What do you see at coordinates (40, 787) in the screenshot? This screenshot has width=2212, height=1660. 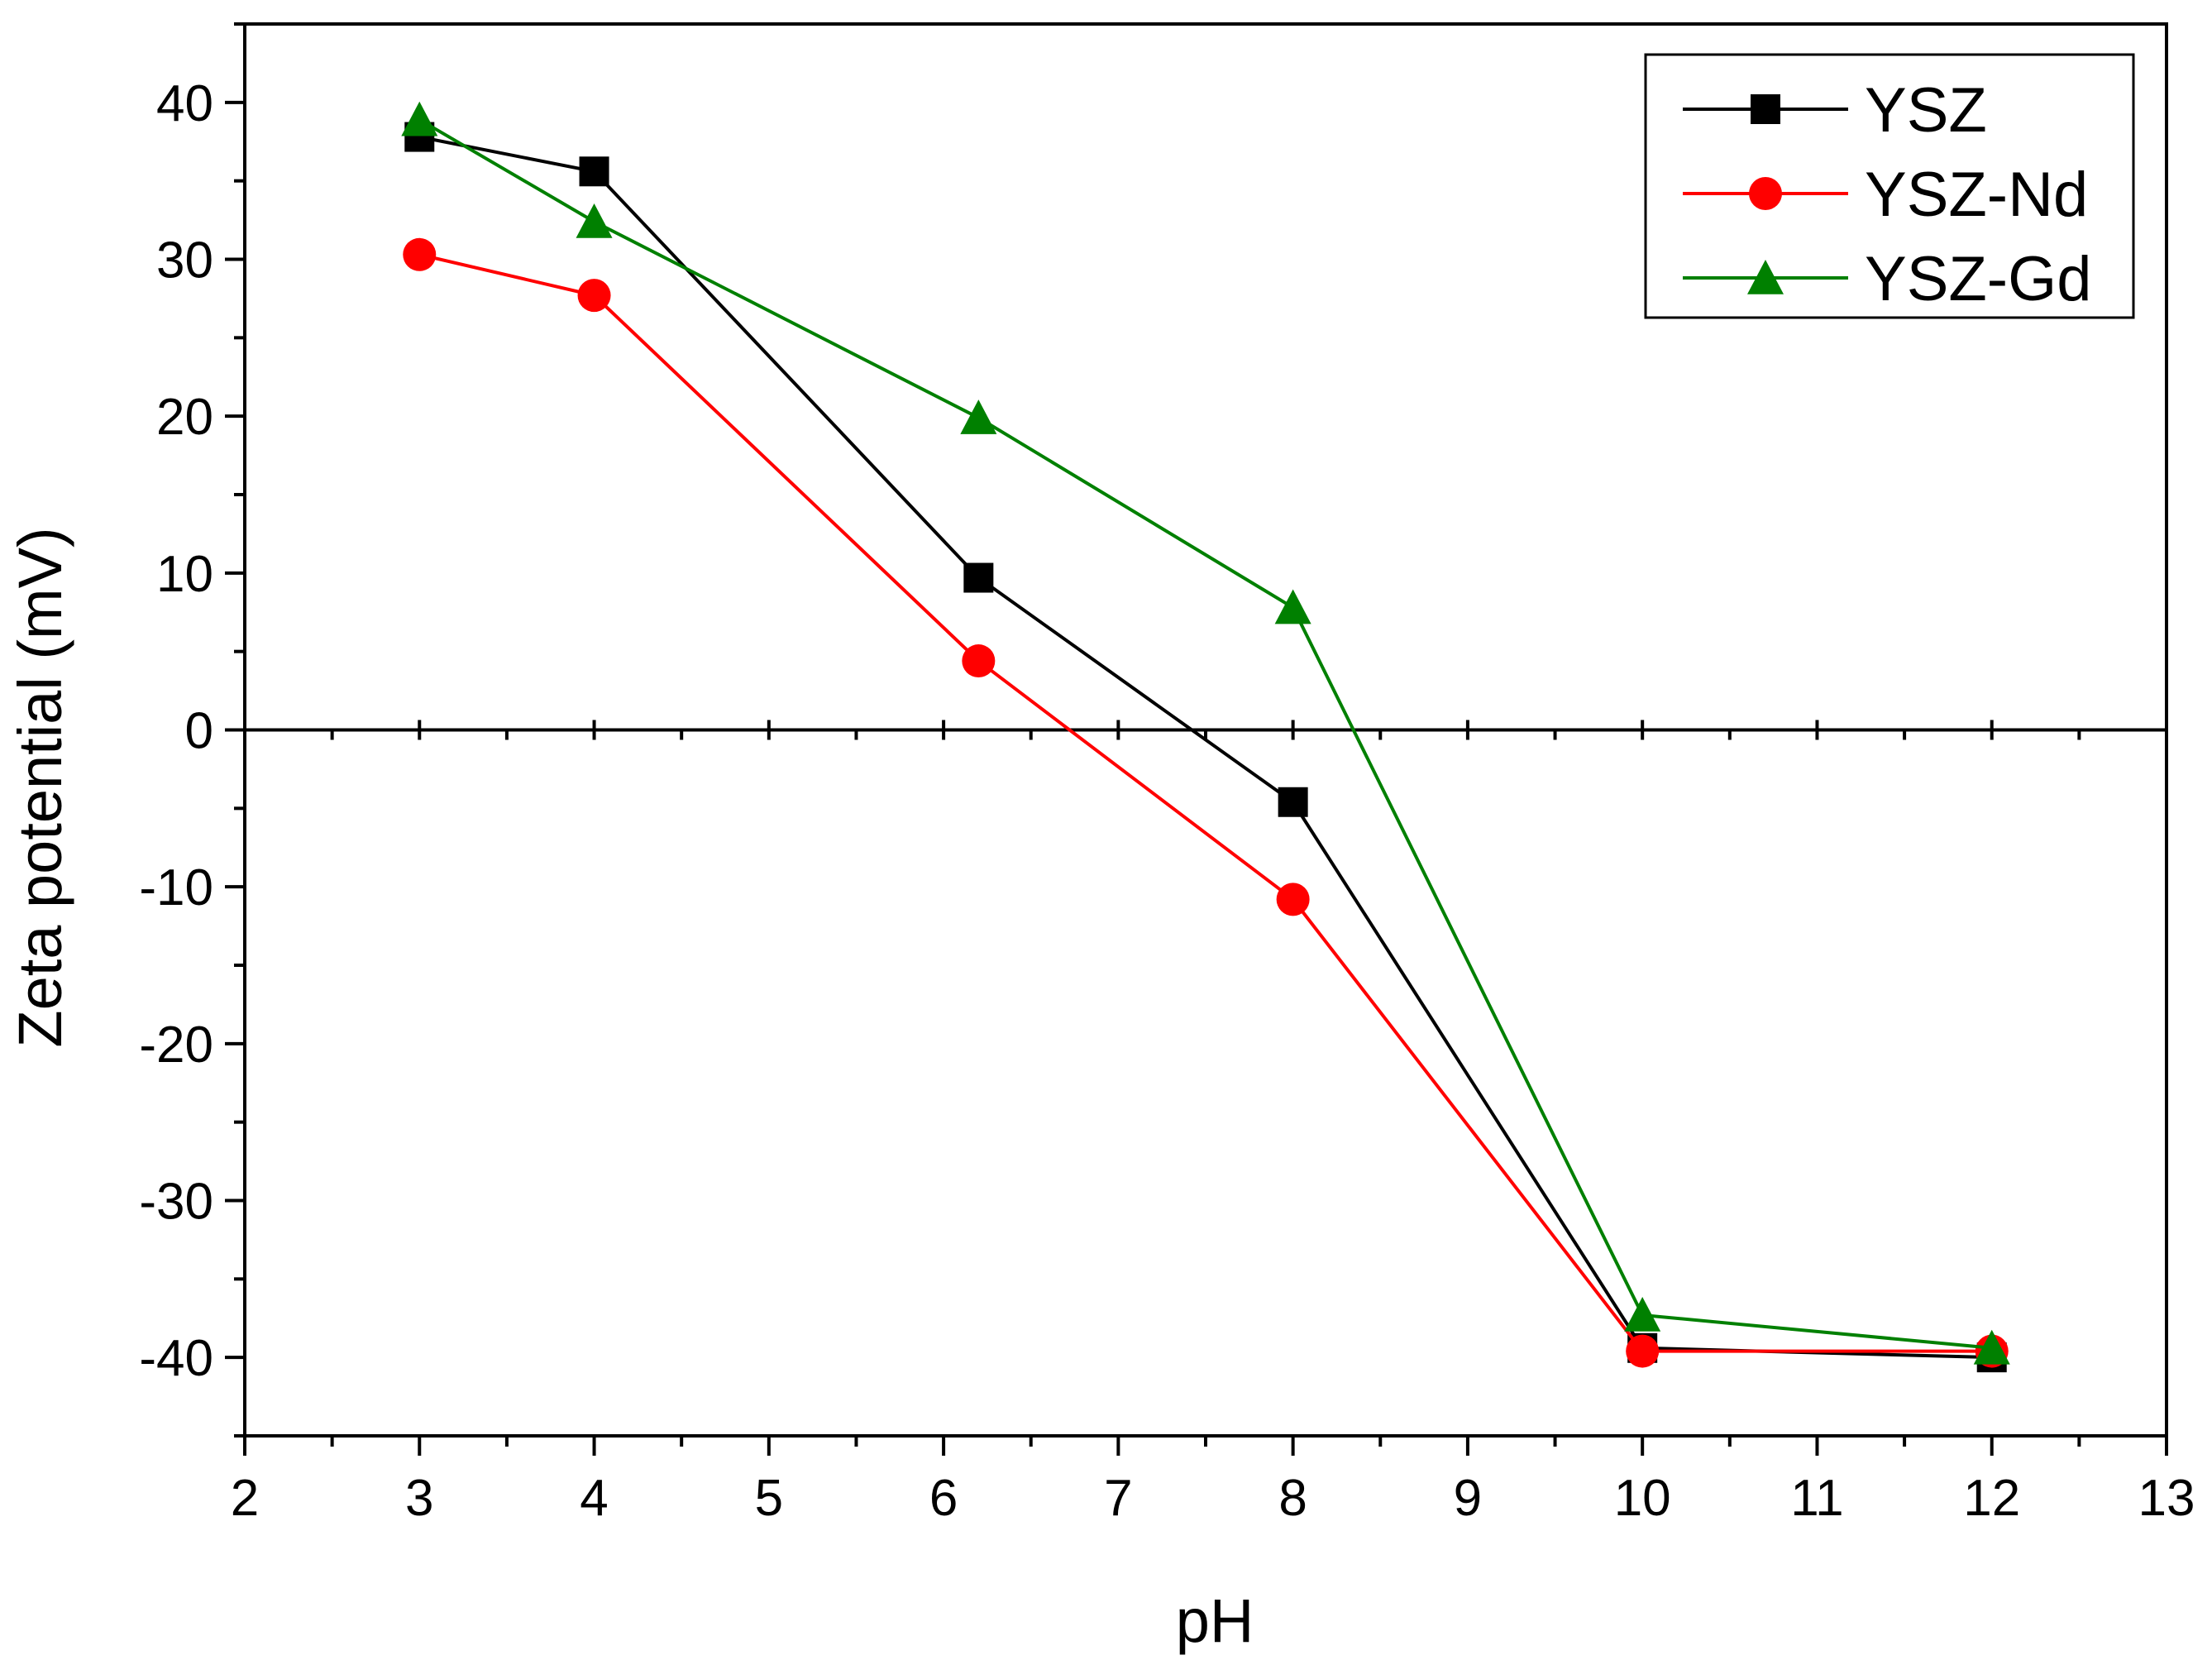 I see `y-axis-title: Zeta potential (mV)` at bounding box center [40, 787].